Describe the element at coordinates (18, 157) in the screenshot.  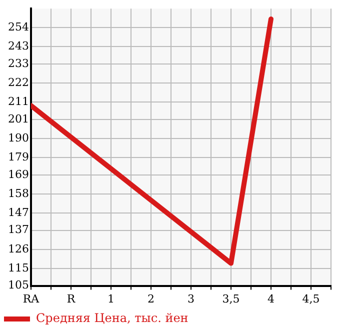
I see `y-tick-label: 179` at that location.